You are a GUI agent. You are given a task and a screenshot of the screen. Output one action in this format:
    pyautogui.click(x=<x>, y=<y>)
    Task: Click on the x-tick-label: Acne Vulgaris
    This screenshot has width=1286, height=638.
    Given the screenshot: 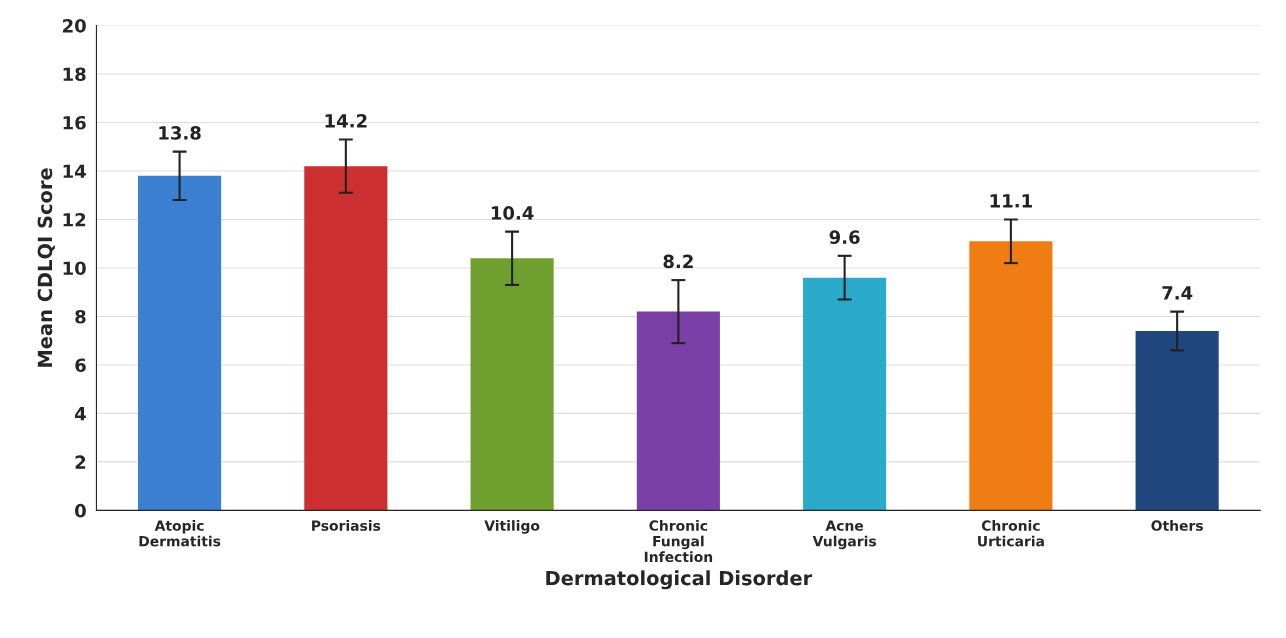 What is the action you would take?
    pyautogui.click(x=844, y=535)
    